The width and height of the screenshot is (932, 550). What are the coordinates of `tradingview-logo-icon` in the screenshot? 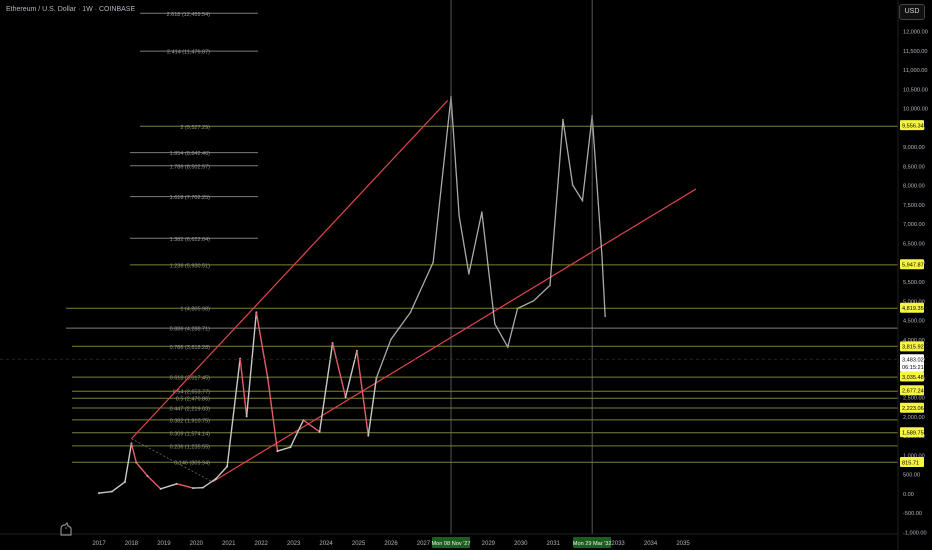 It's located at (66, 528).